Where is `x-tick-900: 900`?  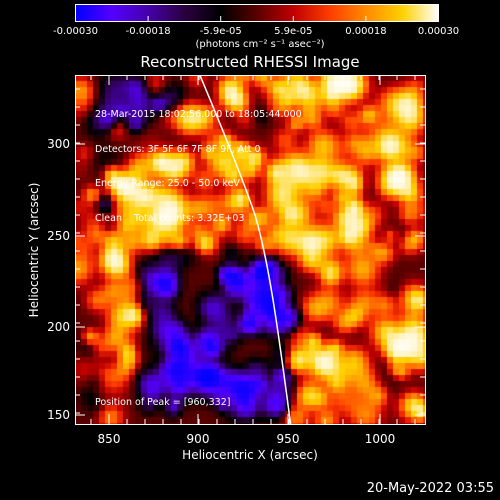
x-tick-900: 900 is located at coordinates (198, 439).